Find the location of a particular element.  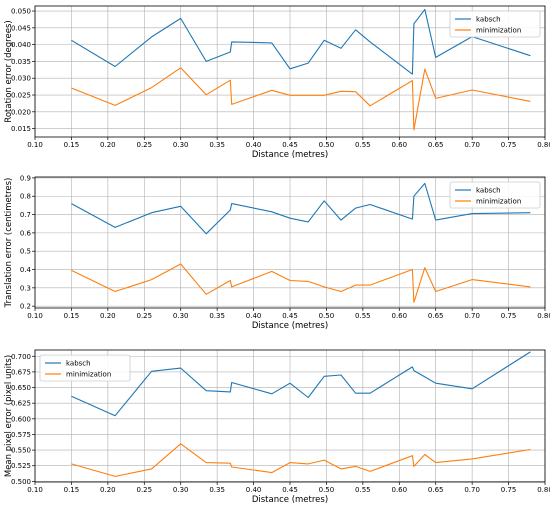

y-axis-label: Mean pixel error (pixel units) is located at coordinates (9, 416).